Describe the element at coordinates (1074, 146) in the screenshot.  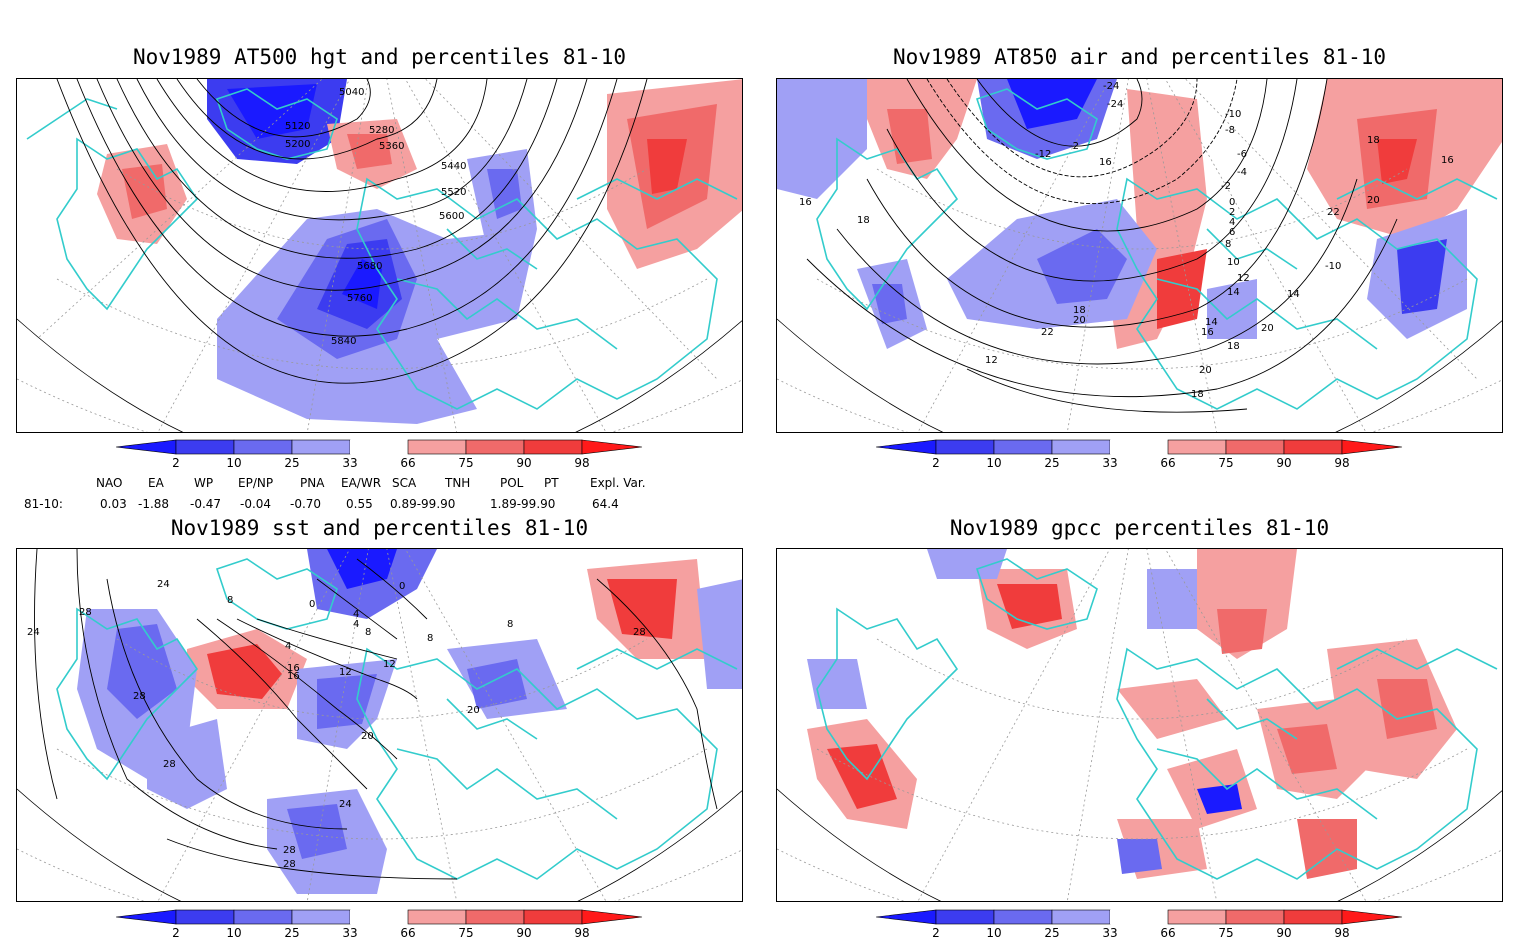
I see `svg-text: -2` at that location.